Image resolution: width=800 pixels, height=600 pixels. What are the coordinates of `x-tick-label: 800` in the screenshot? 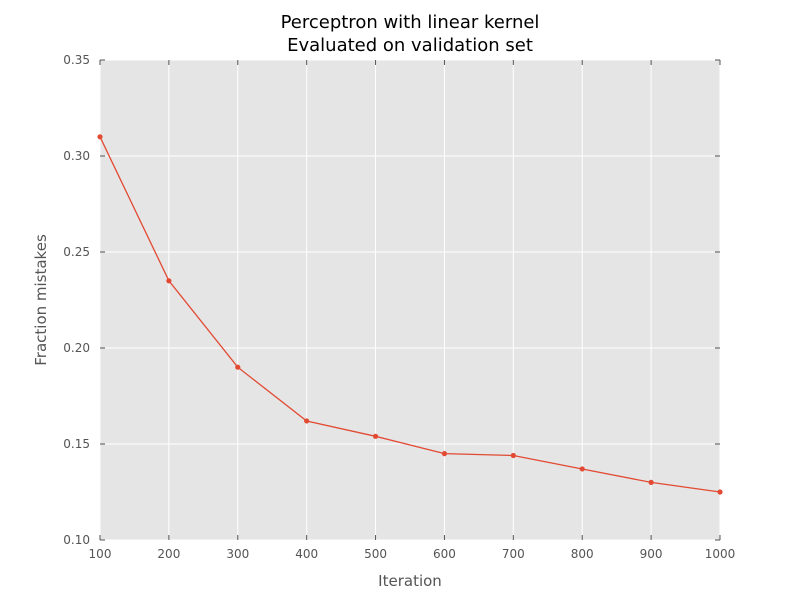 It's located at (582, 554).